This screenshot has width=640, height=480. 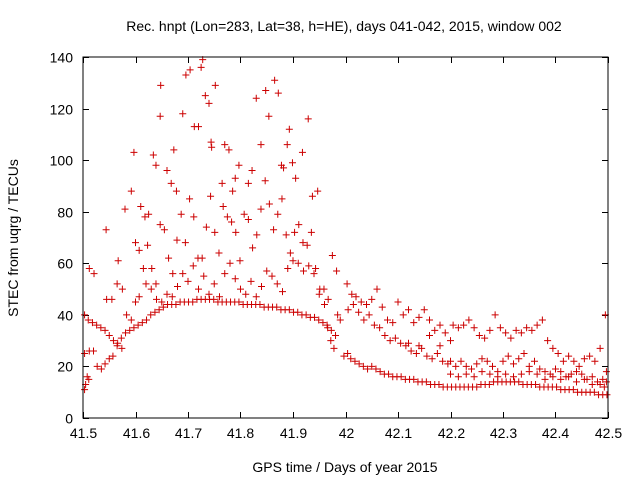 What do you see at coordinates (13, 238) in the screenshot?
I see `y-axis-label: STEC from uqrg / TECUs` at bounding box center [13, 238].